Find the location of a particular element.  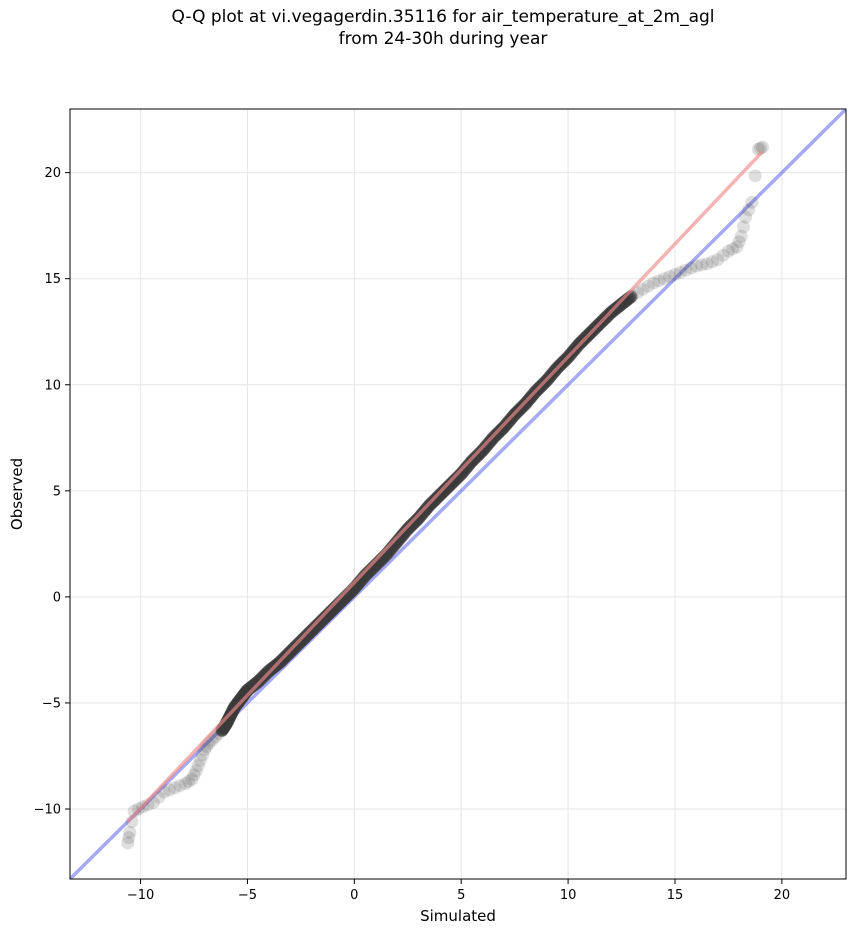

y-tick-label: 10 is located at coordinates (52, 385).